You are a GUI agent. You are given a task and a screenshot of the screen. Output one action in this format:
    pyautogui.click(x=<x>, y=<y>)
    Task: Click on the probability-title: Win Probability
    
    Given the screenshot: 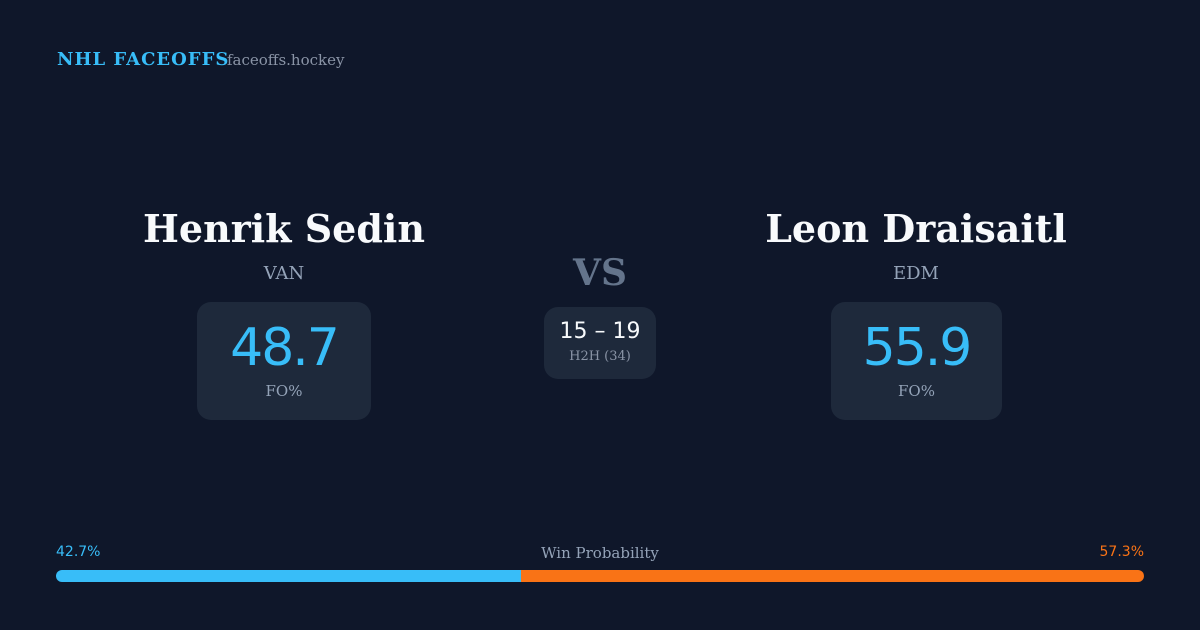 What is the action you would take?
    pyautogui.click(x=600, y=553)
    